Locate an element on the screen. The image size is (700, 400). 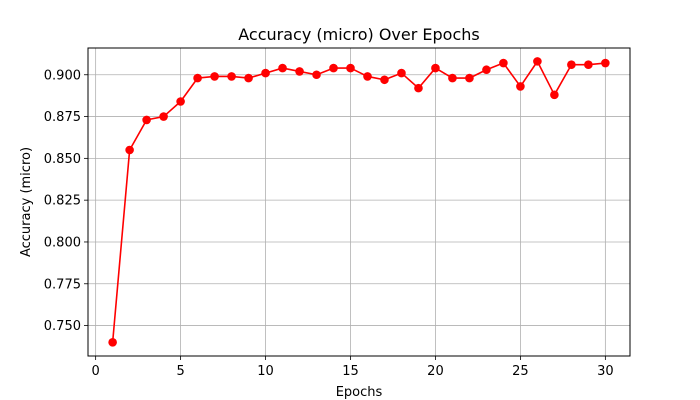
y-tick-label: 0.800 is located at coordinates (62, 242).